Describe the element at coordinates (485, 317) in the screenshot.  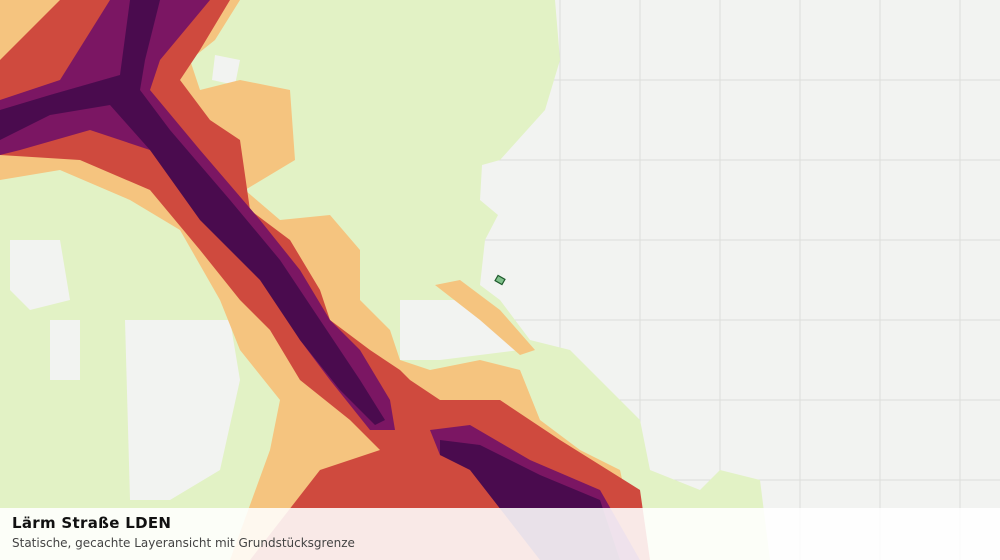
I see `noise-band-mid-side` at that location.